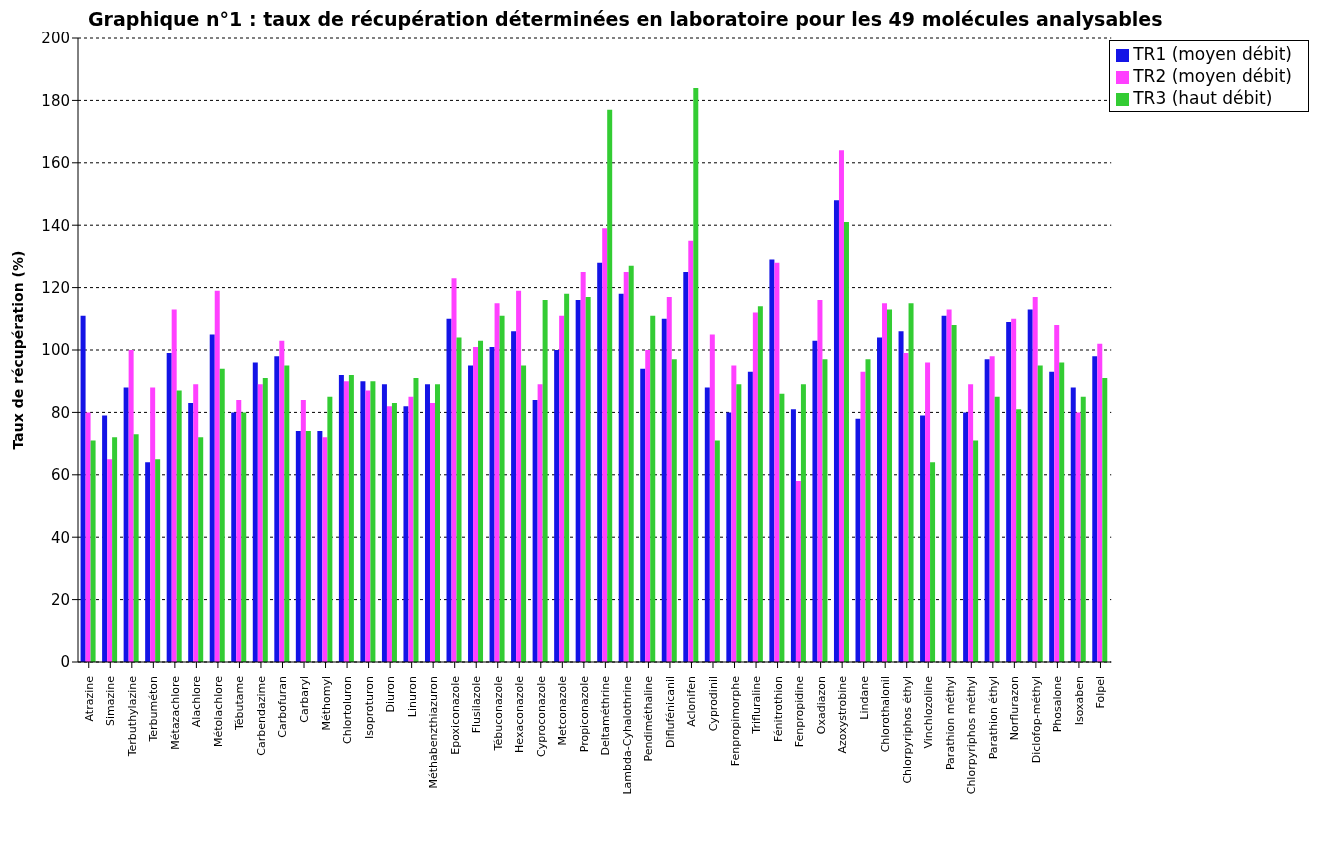 The width and height of the screenshot is (1323, 847). Describe the element at coordinates (55, 163) in the screenshot. I see `y-tick-label: 160` at that location.